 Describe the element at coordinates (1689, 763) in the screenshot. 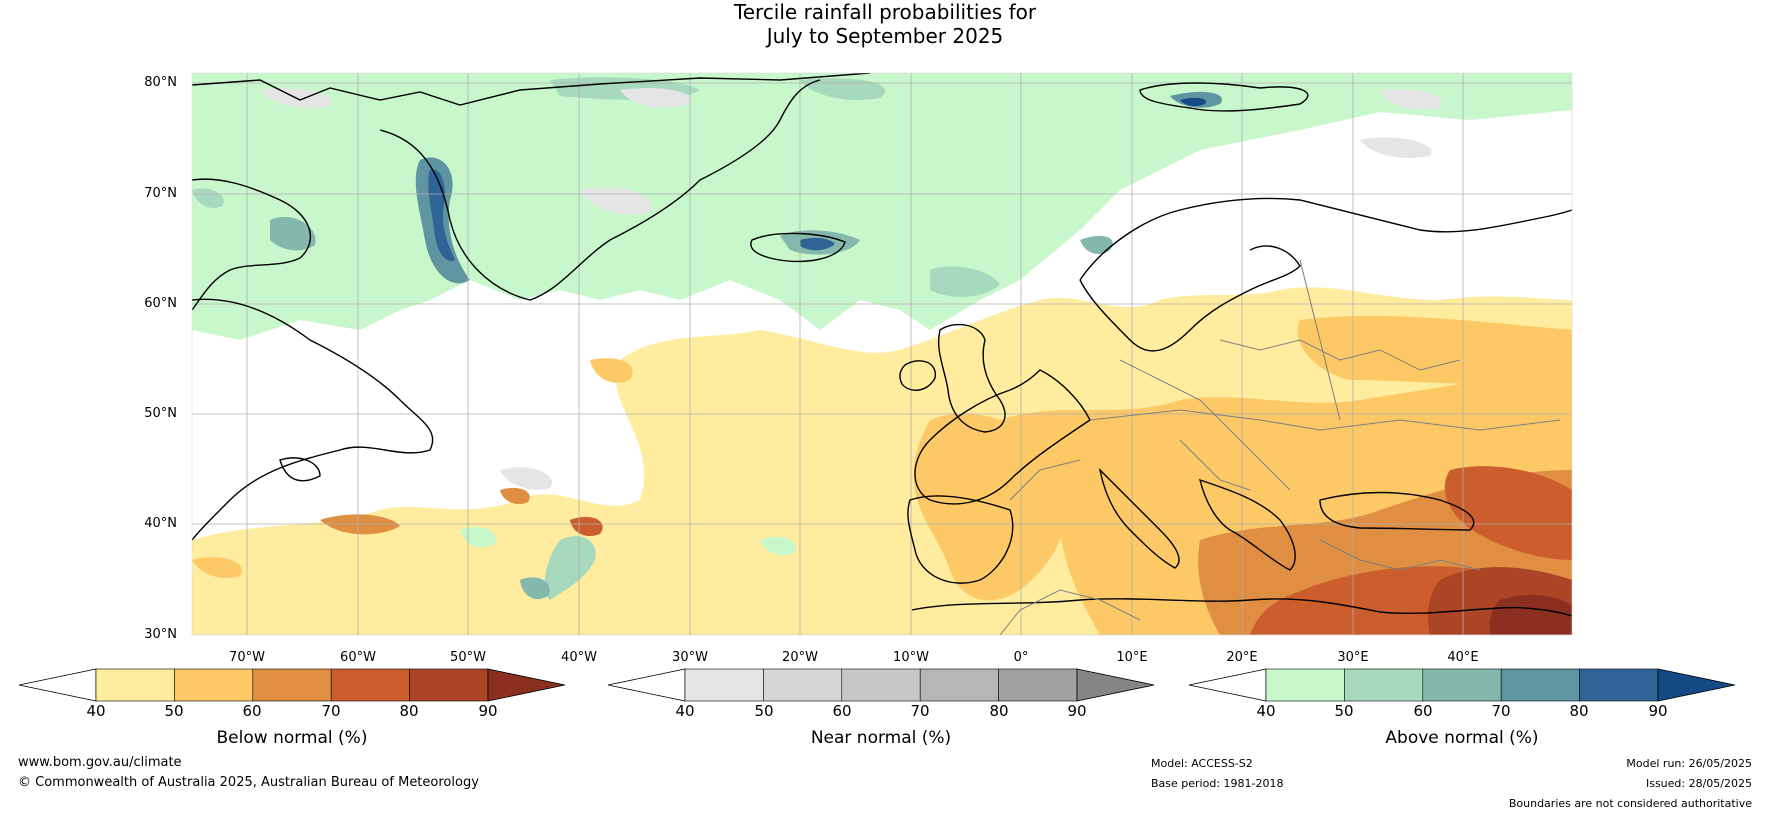

I see `footer-model-run: Model run: 26/05/2025` at that location.